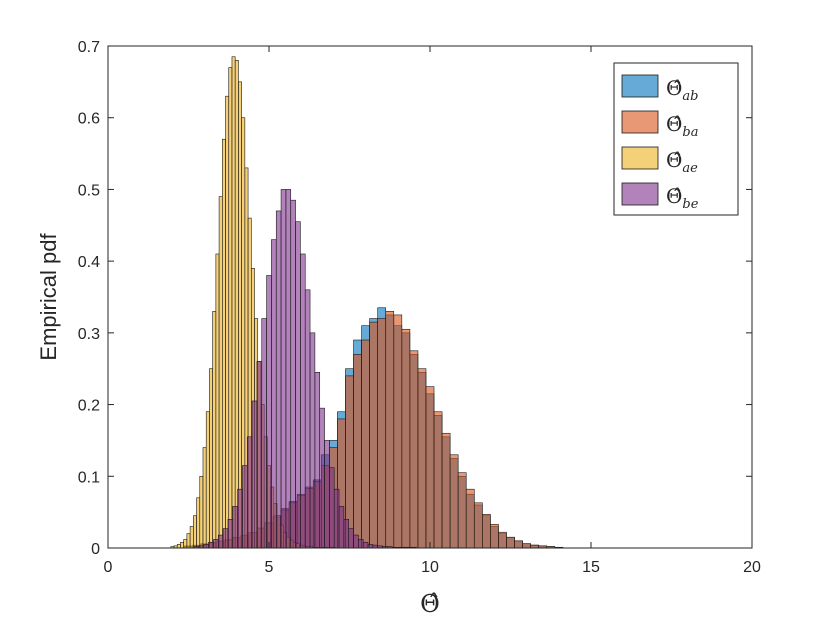  I want to click on x-tick-label: 5, so click(269, 567).